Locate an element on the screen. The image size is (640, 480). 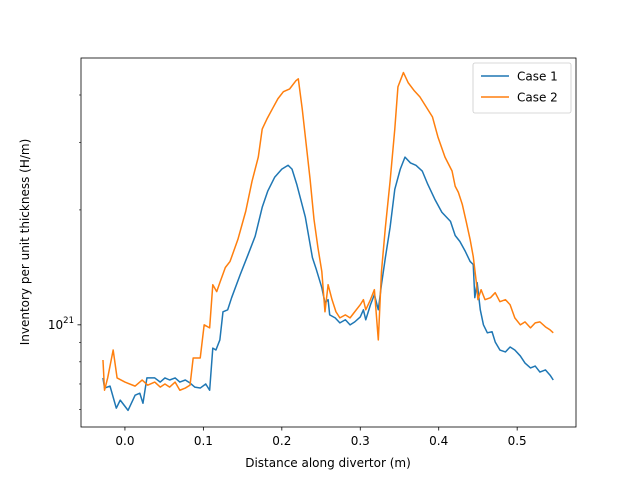
x-tick-label: 0.3 is located at coordinates (360, 441).